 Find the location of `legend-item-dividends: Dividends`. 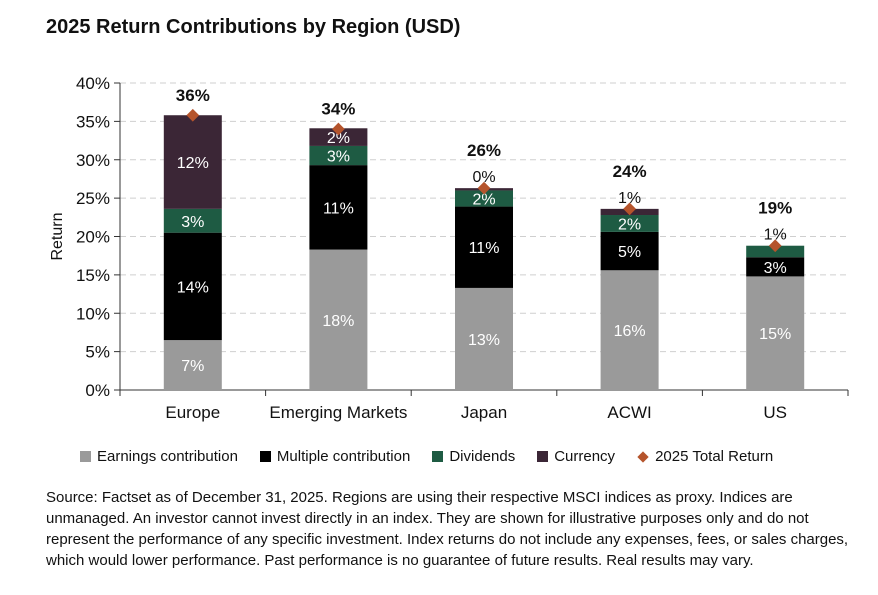

legend-item-dividends: Dividends is located at coordinates (473, 456).